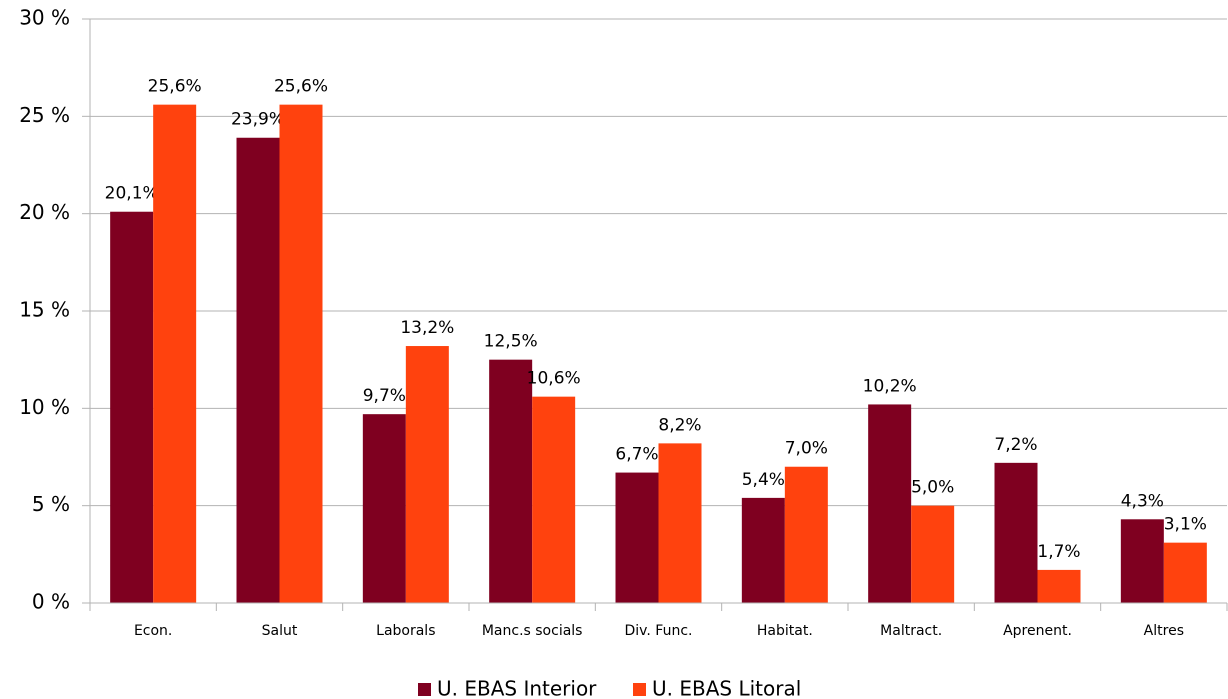 The width and height of the screenshot is (1228, 699). I want to click on y-tick-label: 0 %, so click(51, 602).